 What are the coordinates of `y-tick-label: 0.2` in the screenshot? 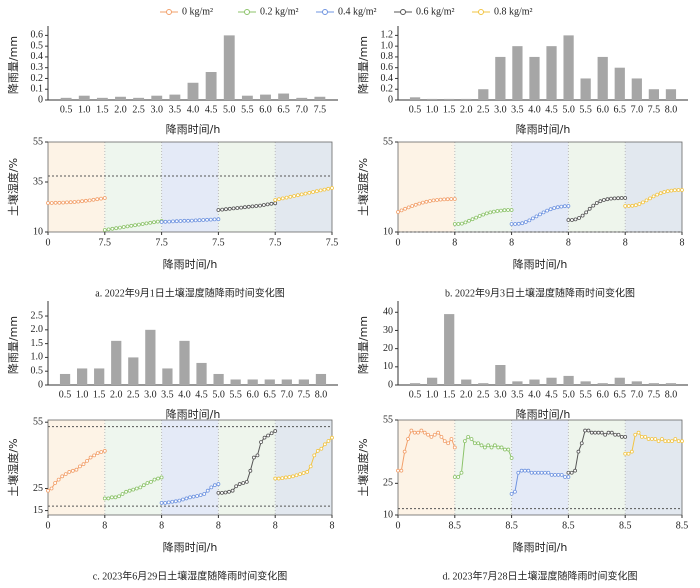 It's located at (387, 89).